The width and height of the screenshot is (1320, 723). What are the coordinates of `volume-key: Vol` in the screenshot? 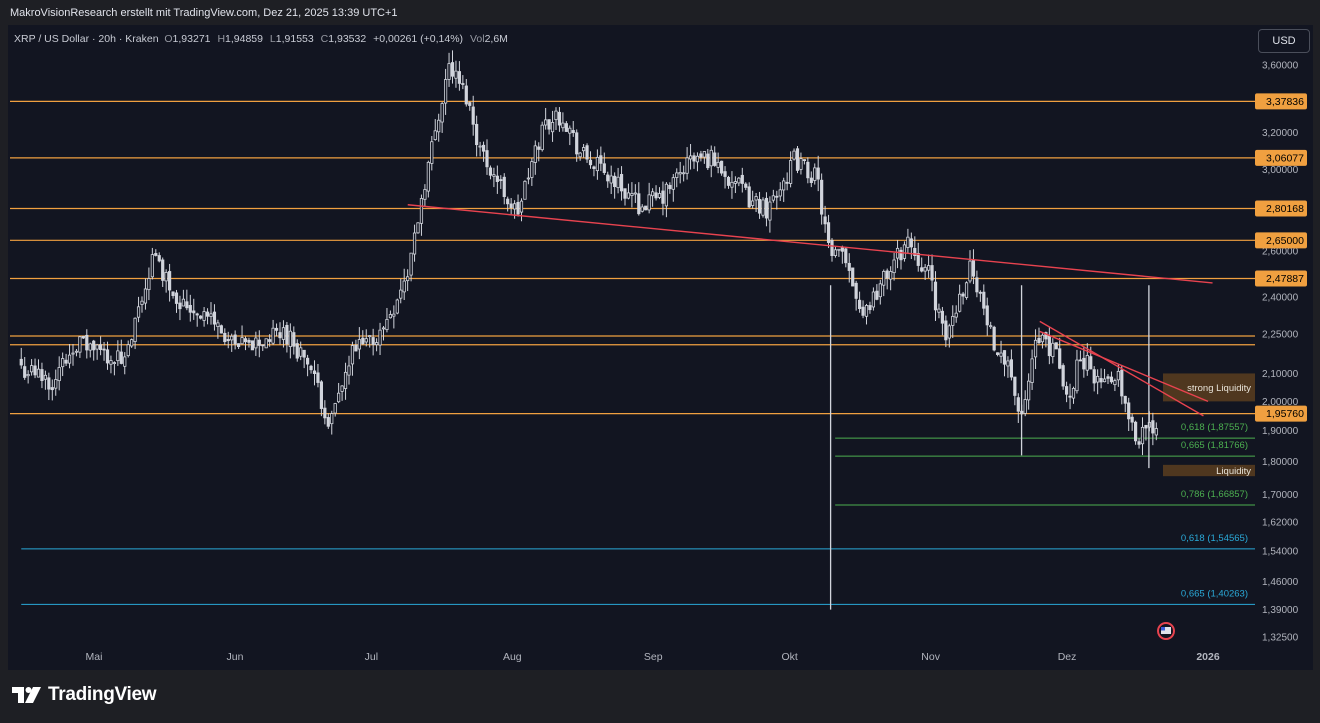 It's located at (477, 39).